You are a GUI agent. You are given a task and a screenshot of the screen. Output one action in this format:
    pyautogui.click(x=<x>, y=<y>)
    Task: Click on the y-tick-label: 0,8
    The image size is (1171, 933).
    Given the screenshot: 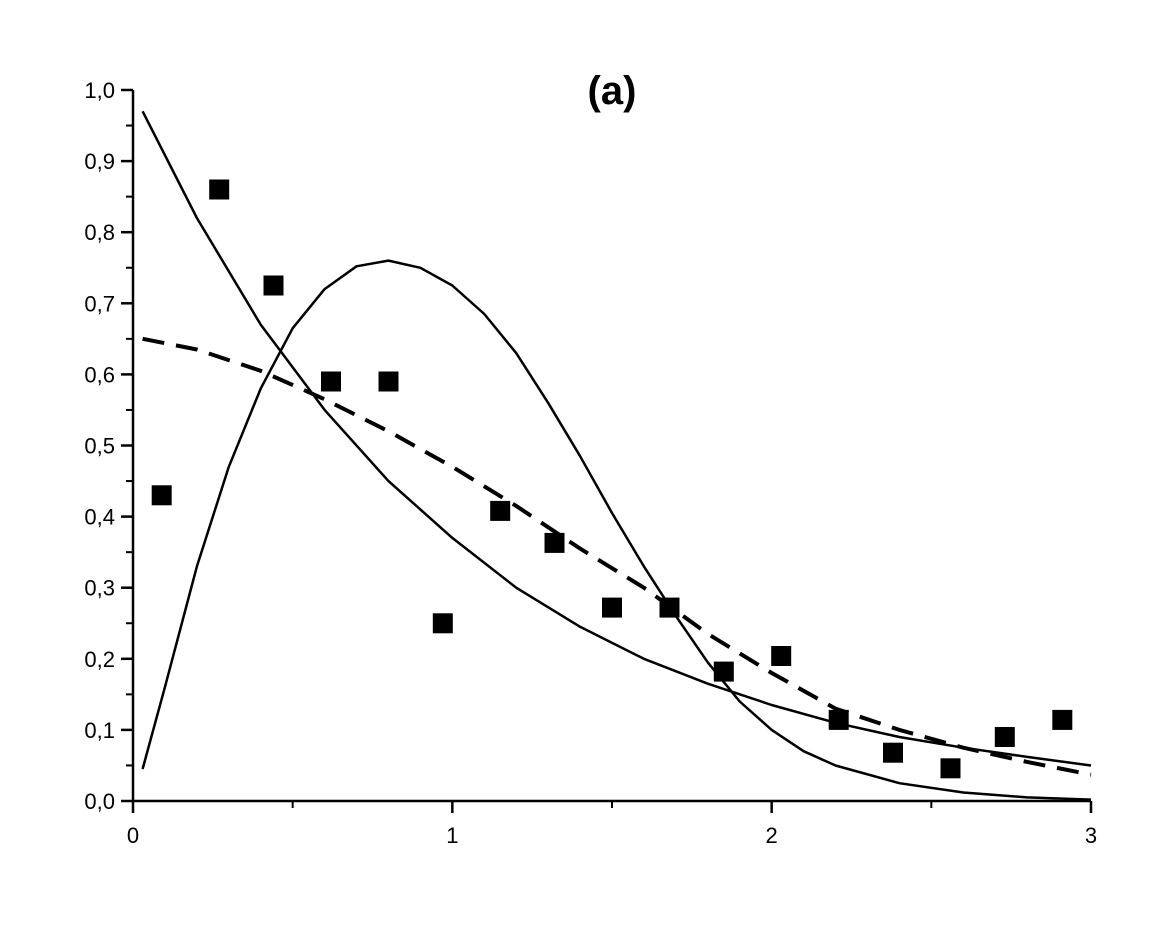 What is the action you would take?
    pyautogui.click(x=99, y=232)
    